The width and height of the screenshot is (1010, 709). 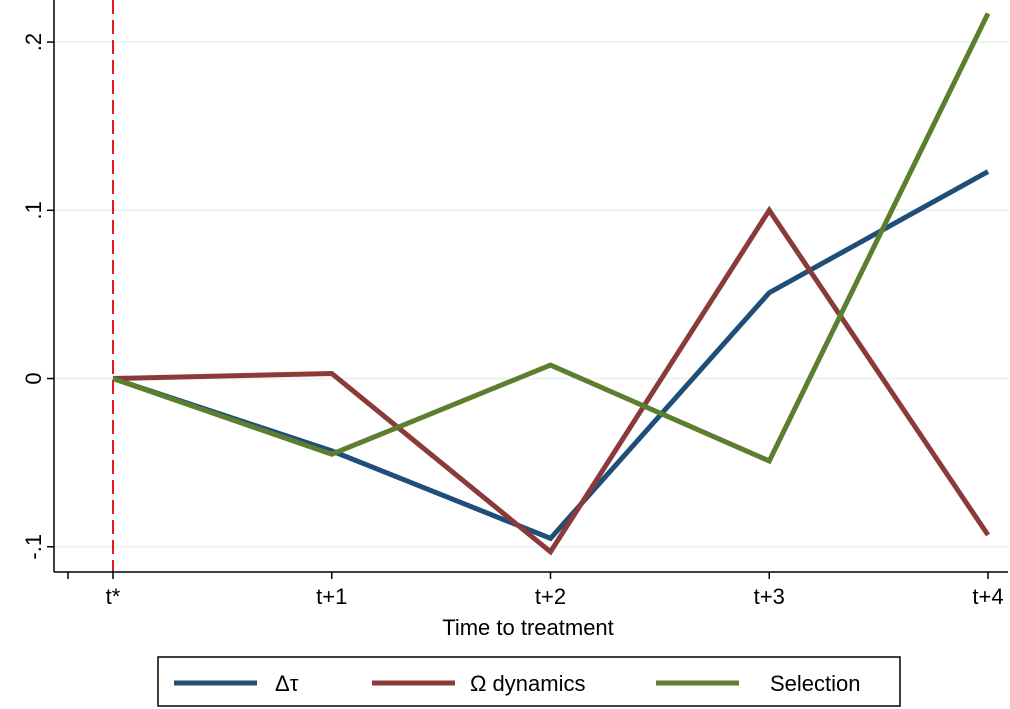 I want to click on x-tick-label-1: t+1, so click(x=331, y=596).